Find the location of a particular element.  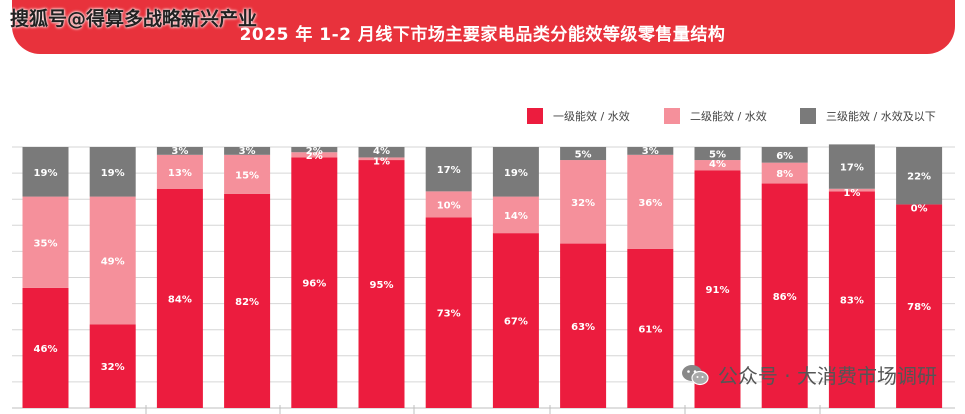

data-label: 83% is located at coordinates (852, 301).